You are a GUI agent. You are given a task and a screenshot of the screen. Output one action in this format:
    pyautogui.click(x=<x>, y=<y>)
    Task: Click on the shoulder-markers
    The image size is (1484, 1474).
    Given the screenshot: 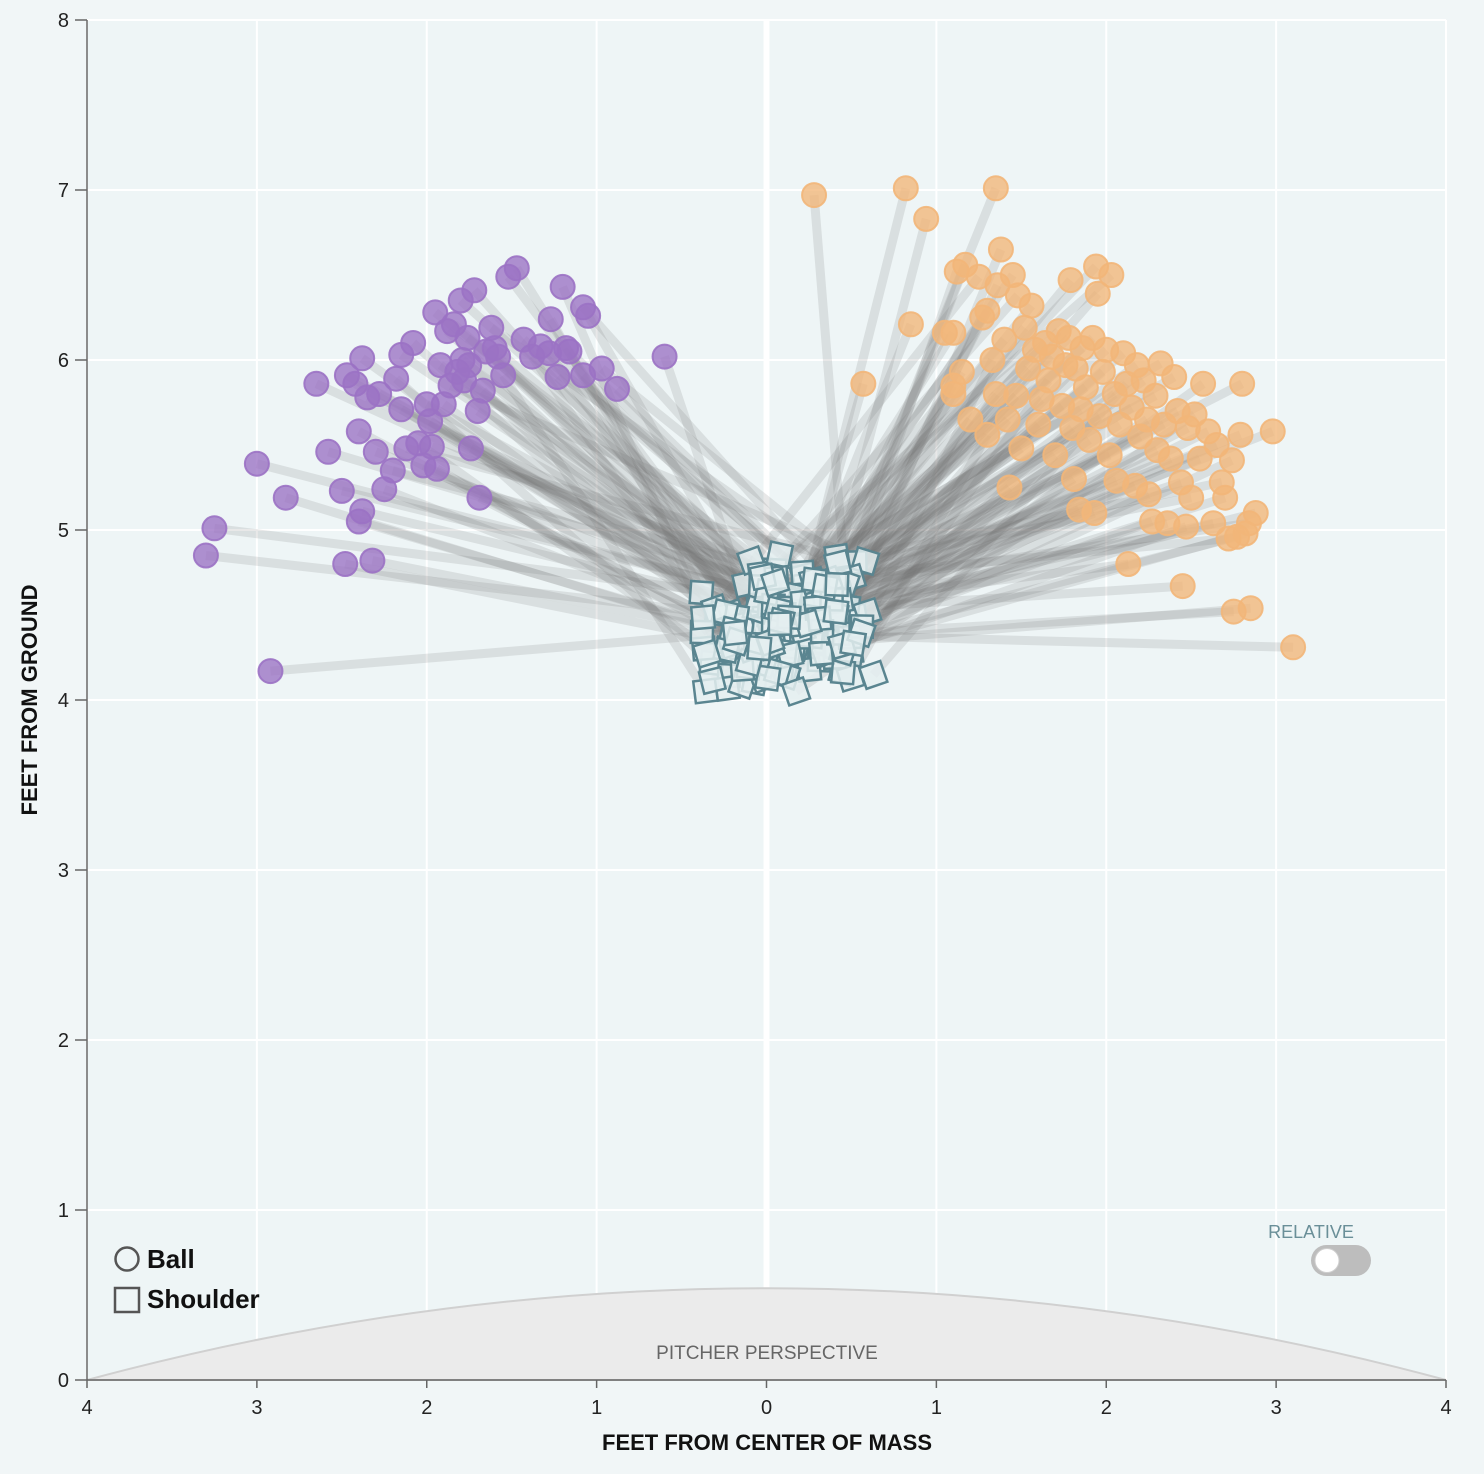 What is the action you would take?
    pyautogui.click(x=788, y=624)
    